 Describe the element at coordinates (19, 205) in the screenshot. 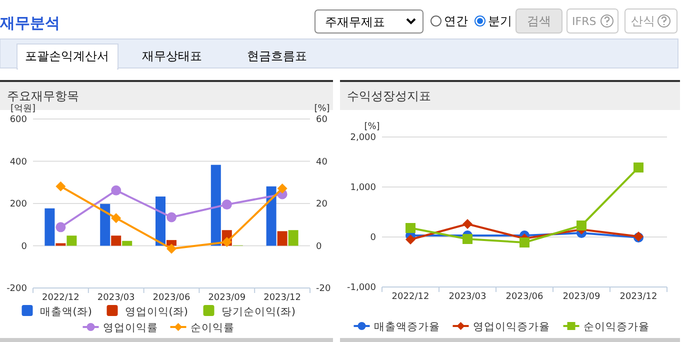

I see `y-tick-label: 200` at that location.